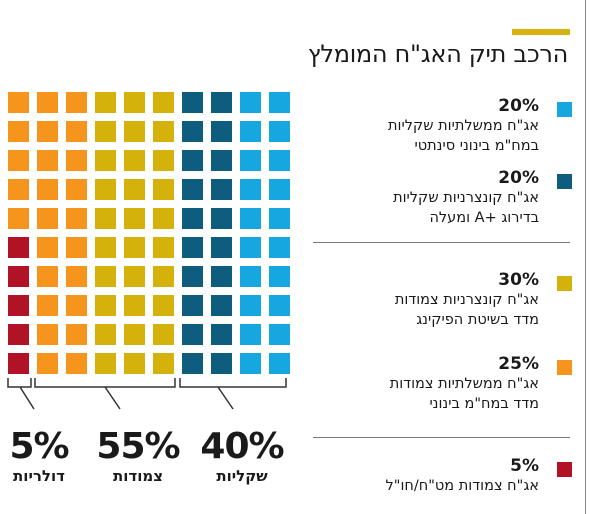 The image size is (590, 514). I want to click on total-linked-percent: 55%, so click(138, 446).